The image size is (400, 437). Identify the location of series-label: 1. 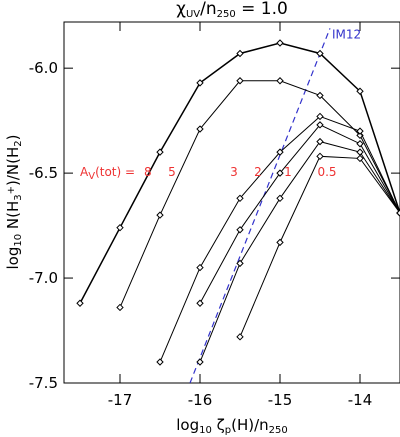
(288, 172).